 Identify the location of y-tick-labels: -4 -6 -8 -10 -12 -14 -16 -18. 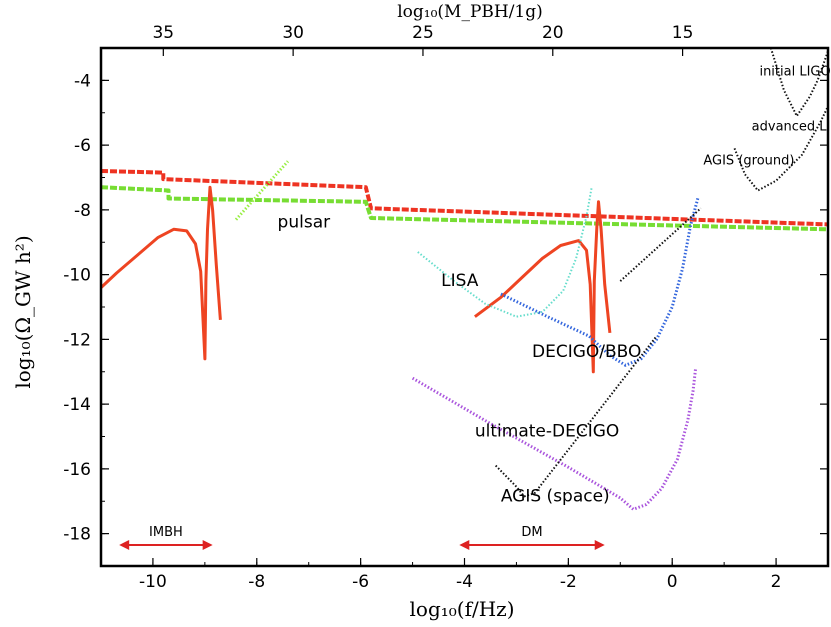
(77, 307).